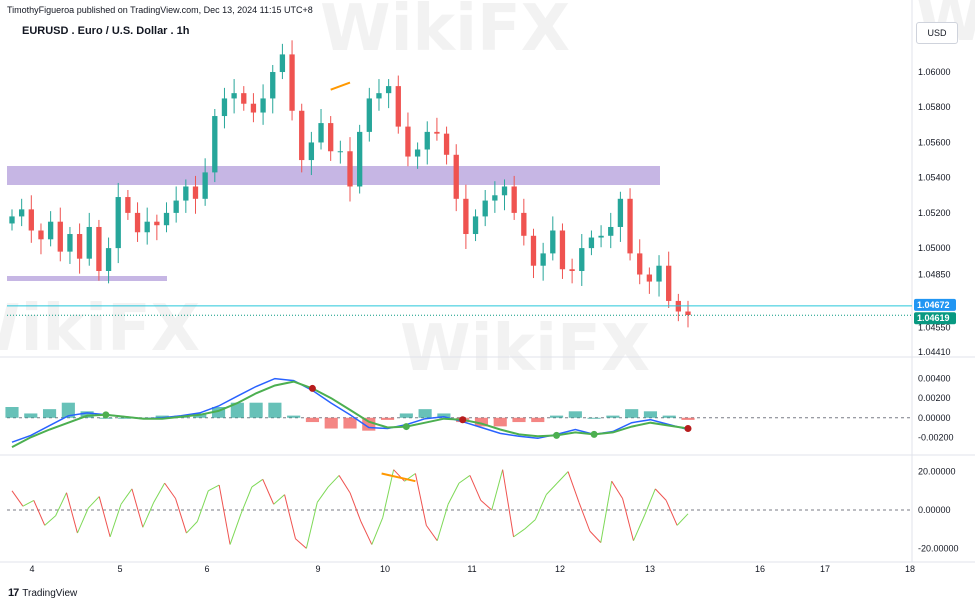  Describe the element at coordinates (934, 248) in the screenshot. I see `price-tick-label: 1.05000` at that location.